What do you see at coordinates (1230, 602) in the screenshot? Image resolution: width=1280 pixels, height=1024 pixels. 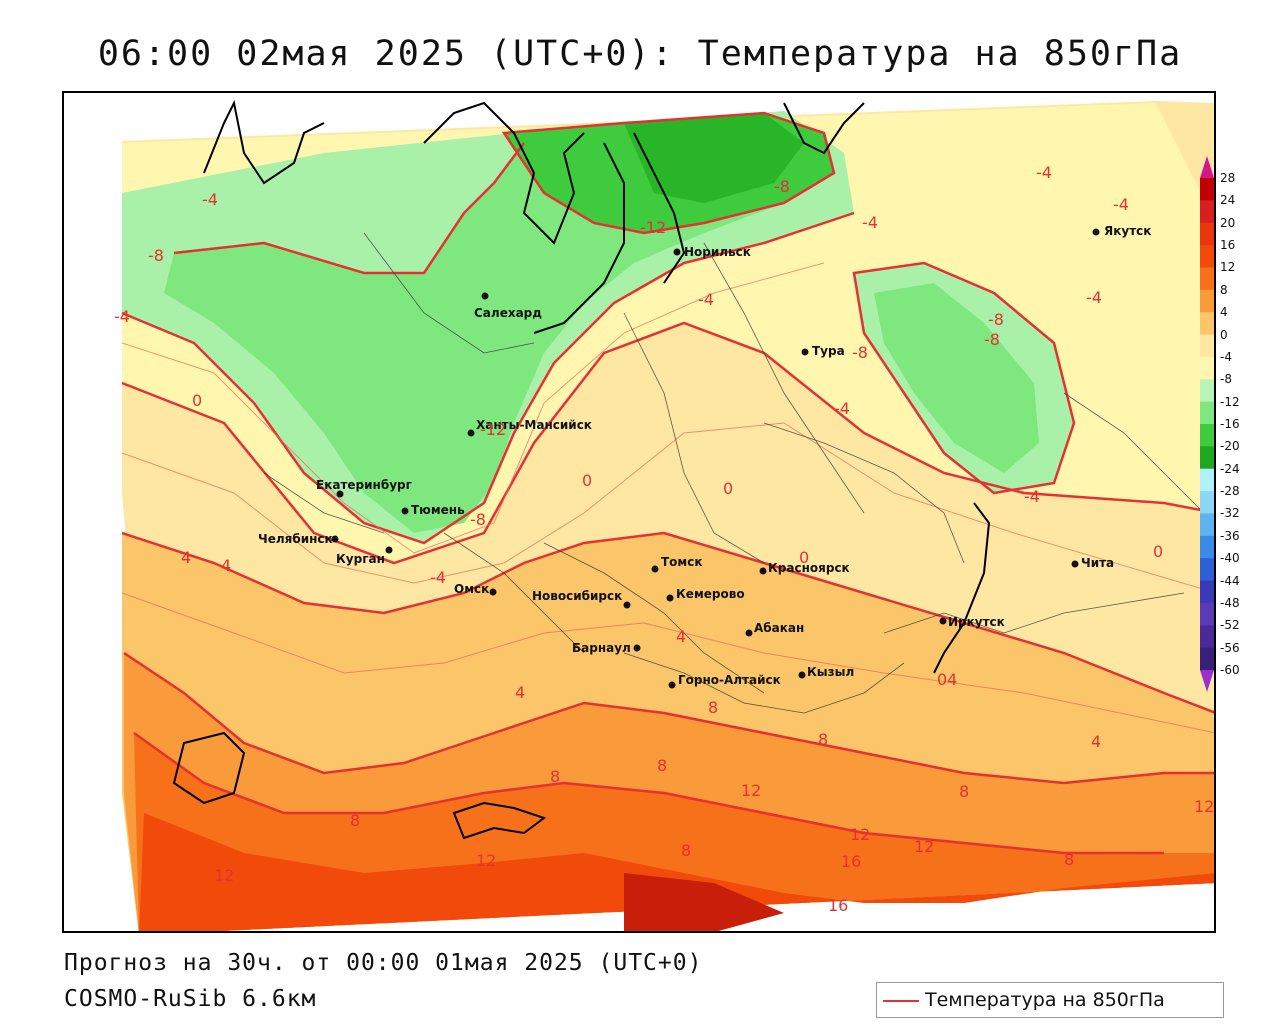 I see `colorbar-tick-label: -48` at bounding box center [1230, 602].